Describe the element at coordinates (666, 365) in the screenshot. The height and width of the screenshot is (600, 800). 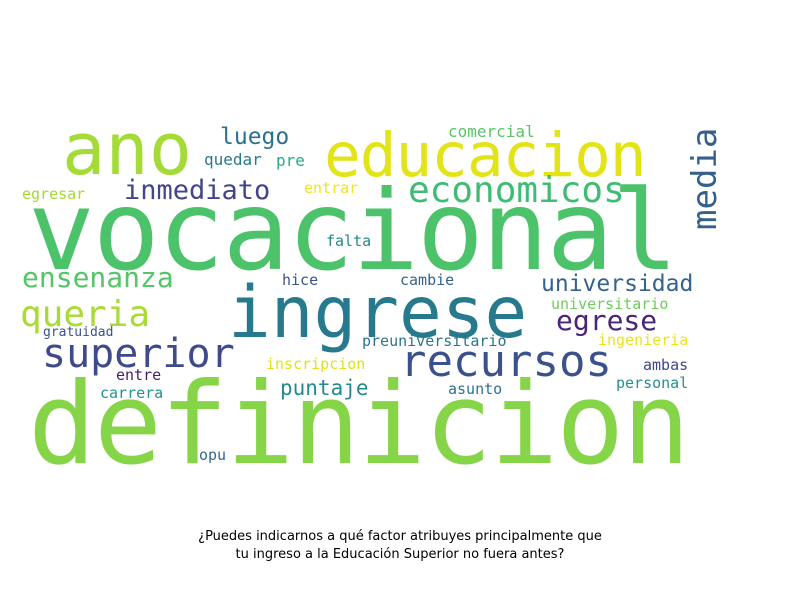
I see `word-ambas: ambas` at that location.